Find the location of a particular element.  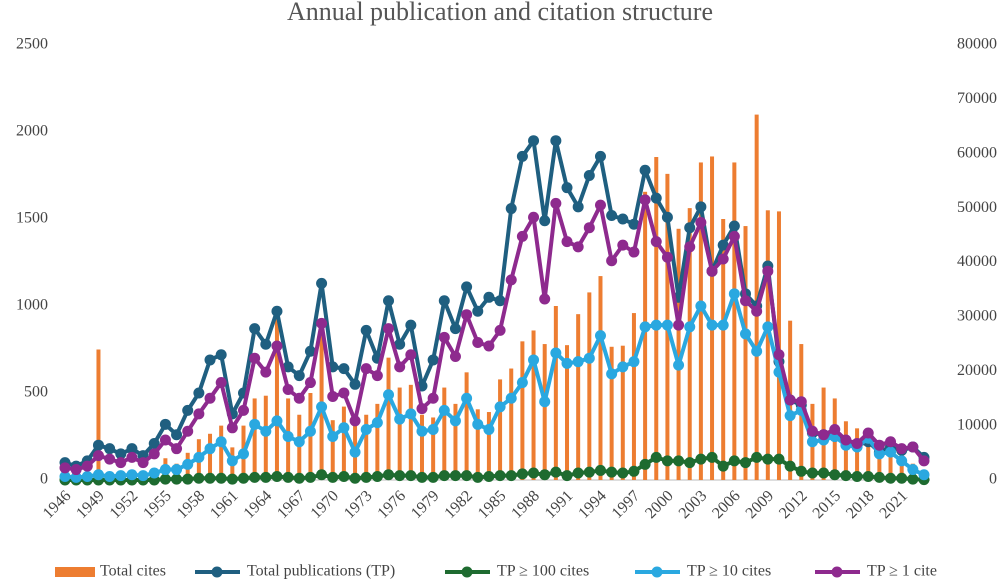

y-tick-label: 0 is located at coordinates (44, 479).